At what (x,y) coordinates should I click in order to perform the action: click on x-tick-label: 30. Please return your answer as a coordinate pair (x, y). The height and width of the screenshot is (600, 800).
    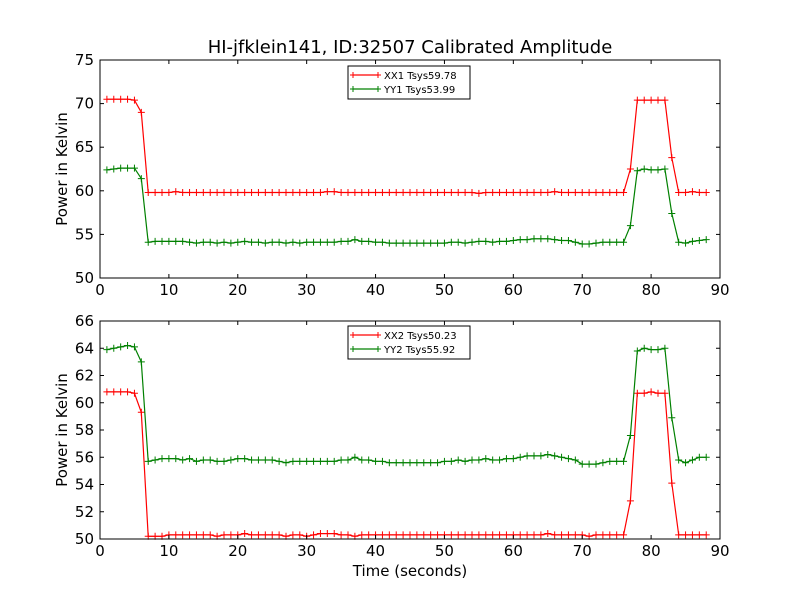
    Looking at the image, I should click on (306, 551).